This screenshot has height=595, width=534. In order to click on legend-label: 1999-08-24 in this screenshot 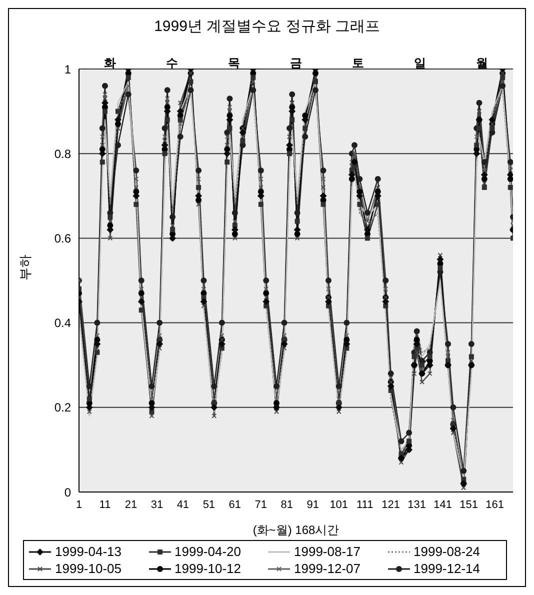, I will do `click(447, 551)`.